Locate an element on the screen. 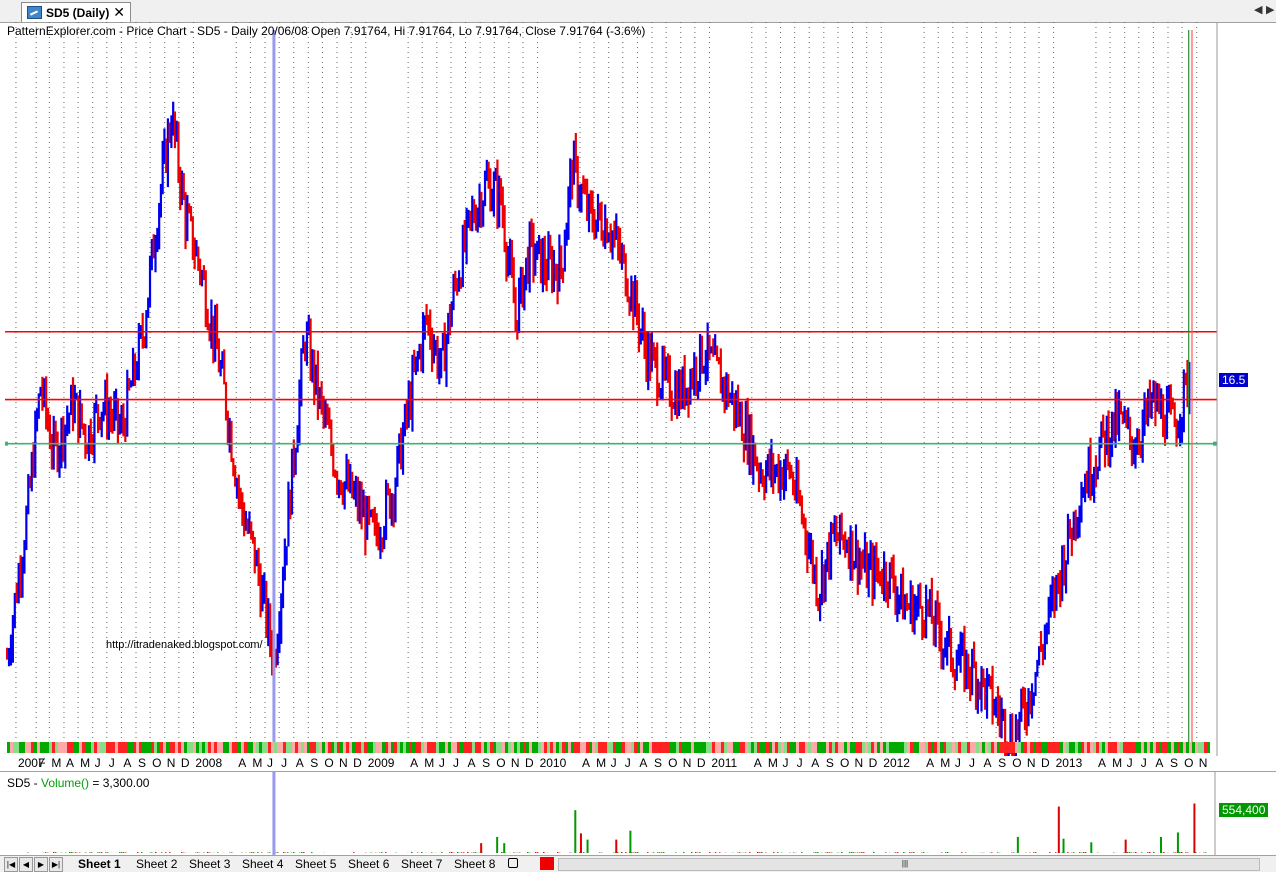 The image size is (1276, 872). tab-sheet-5: Sheet 5 is located at coordinates (315, 864).